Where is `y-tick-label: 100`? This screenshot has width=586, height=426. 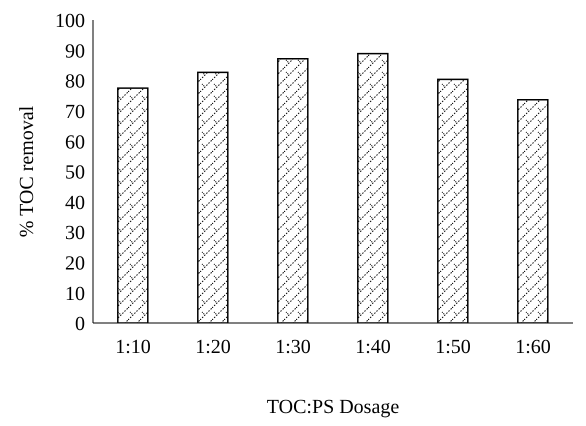
y-tick-label: 100 is located at coordinates (70, 21).